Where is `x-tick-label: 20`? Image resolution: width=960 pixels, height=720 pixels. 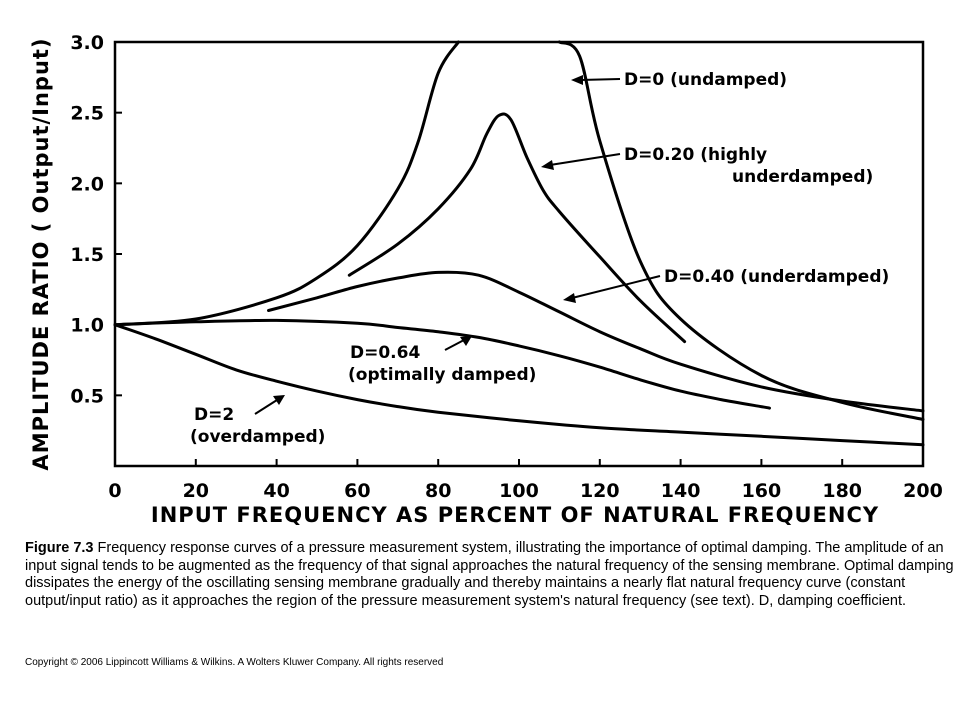
x-tick-label: 20 is located at coordinates (196, 491).